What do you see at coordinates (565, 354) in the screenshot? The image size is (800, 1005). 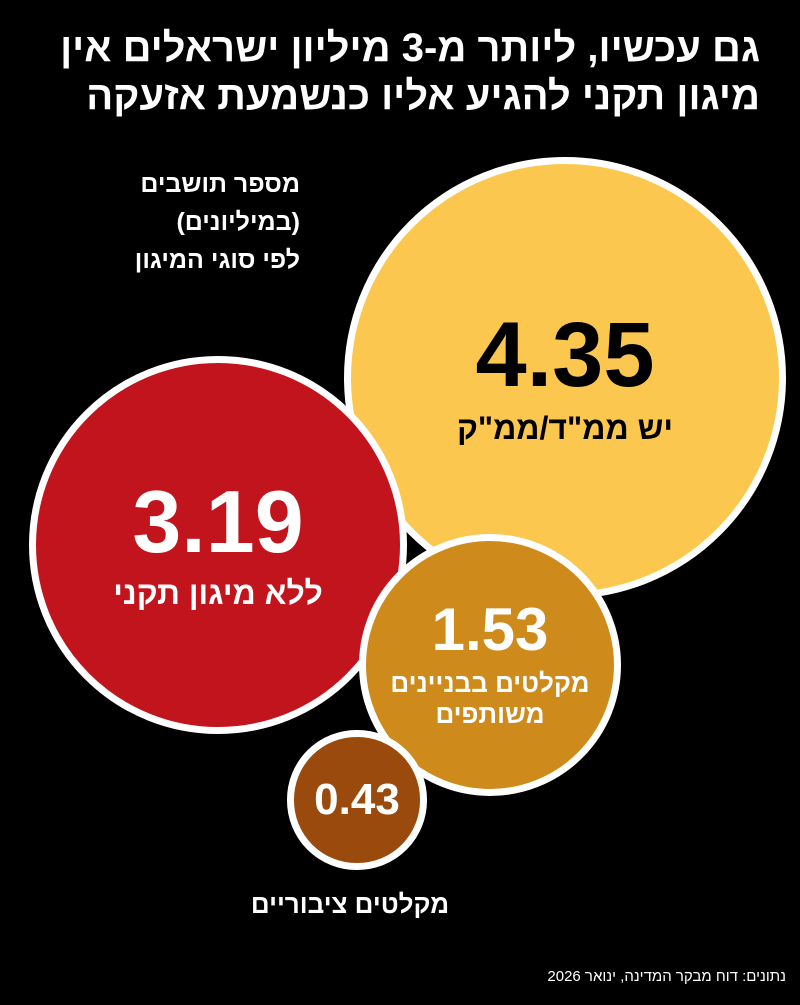 I see `value-label: 4.35` at bounding box center [565, 354].